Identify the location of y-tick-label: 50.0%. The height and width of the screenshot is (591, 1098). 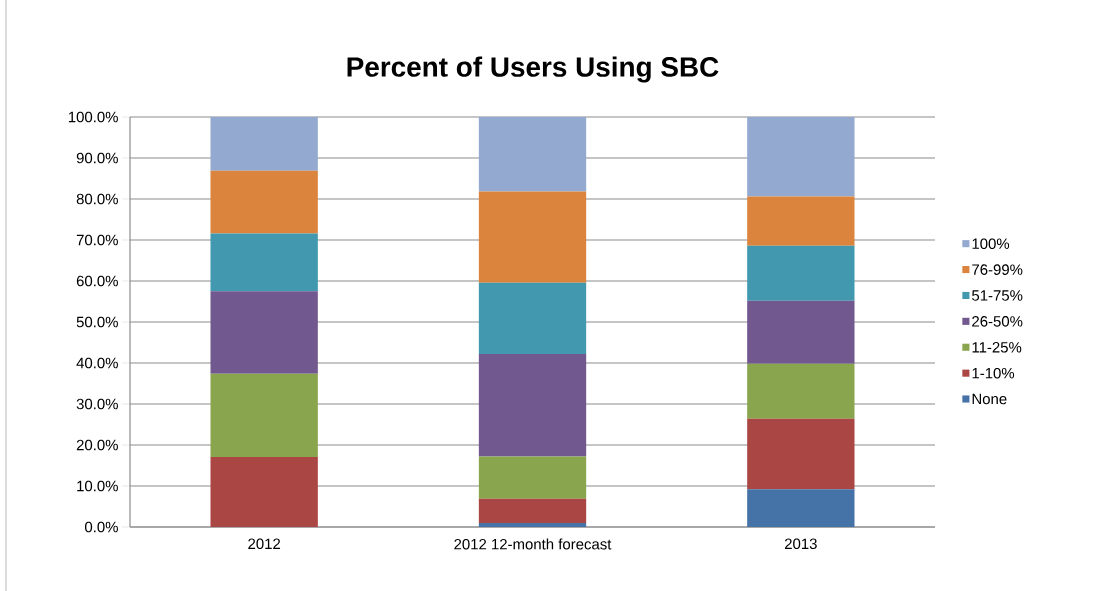
(97, 322).